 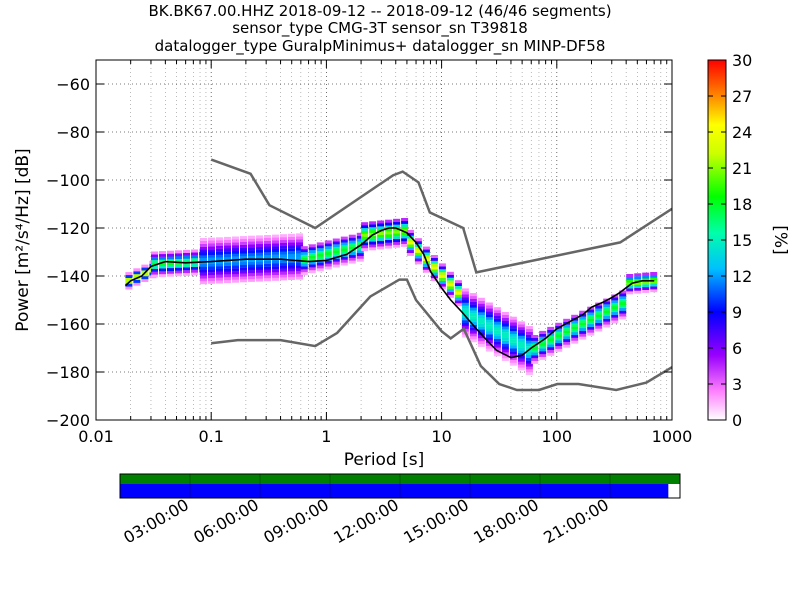 I want to click on colorbar-tick-label: 0, so click(x=737, y=420).